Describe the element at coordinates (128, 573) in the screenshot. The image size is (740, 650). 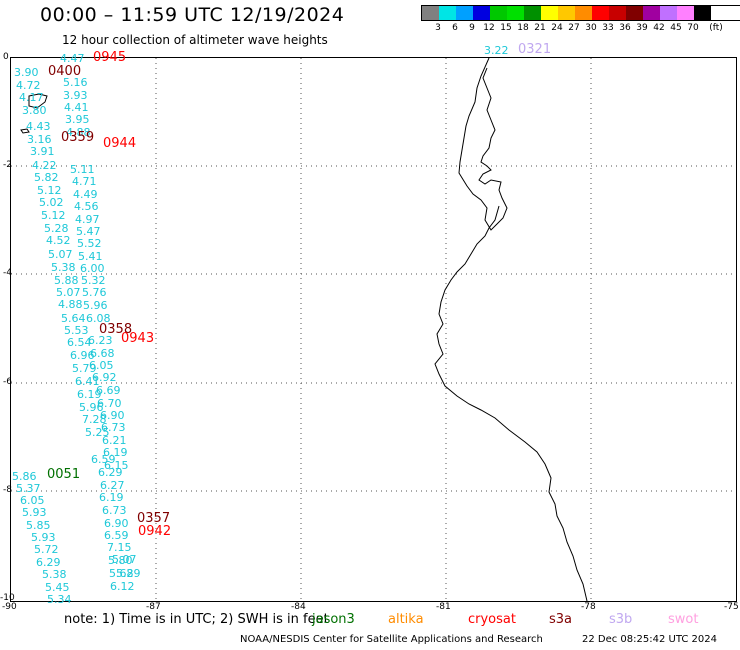
I see `wave-height-label: 5.29` at that location.